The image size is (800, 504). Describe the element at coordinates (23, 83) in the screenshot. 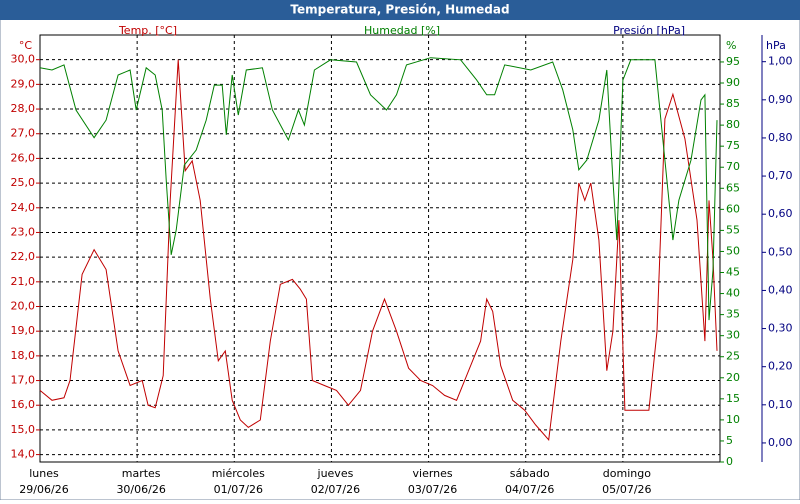

I see `y-tick-label: 29,0` at that location.